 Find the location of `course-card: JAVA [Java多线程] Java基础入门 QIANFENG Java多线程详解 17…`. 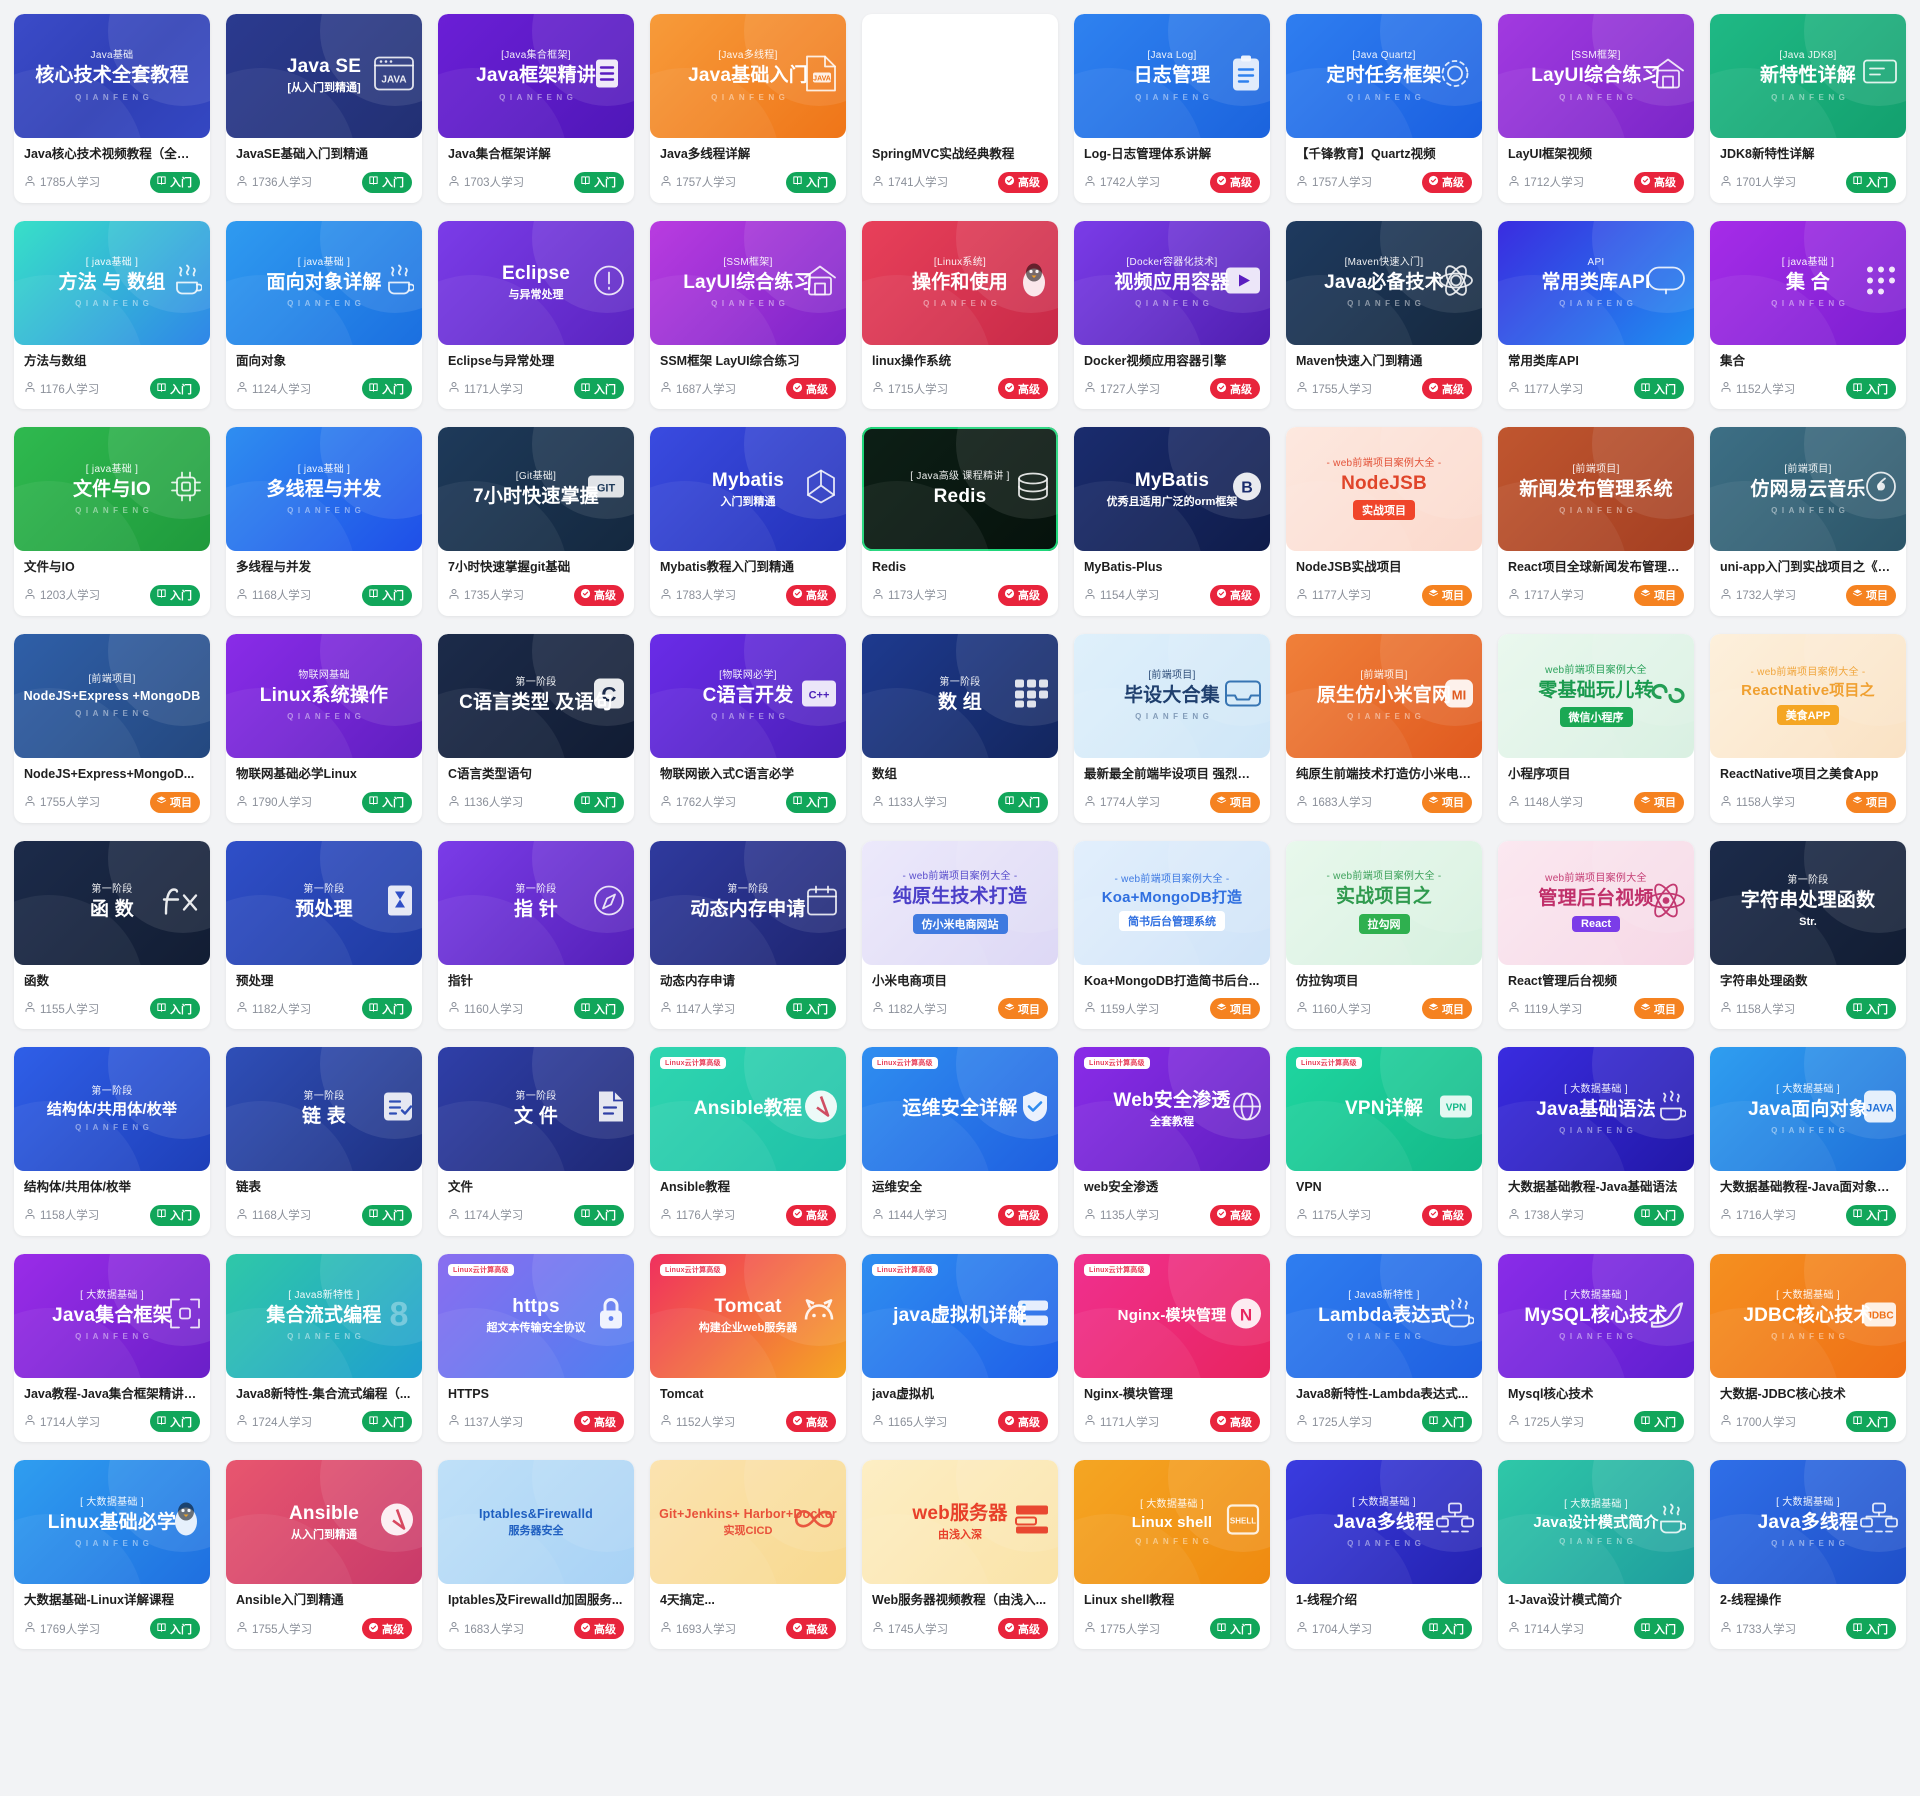

course-card: JAVA [Java多线程] Java基础入门 QIANFENG Java多线程详解 17… is located at coordinates (748, 108).